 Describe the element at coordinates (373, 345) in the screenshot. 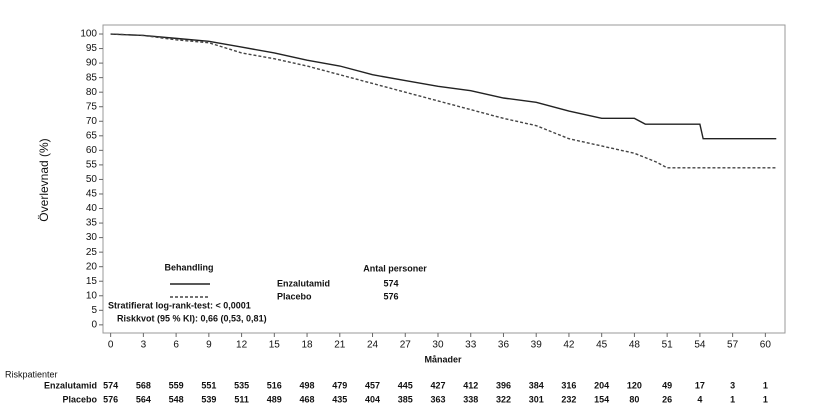

I see `x-tick-label: 24` at that location.